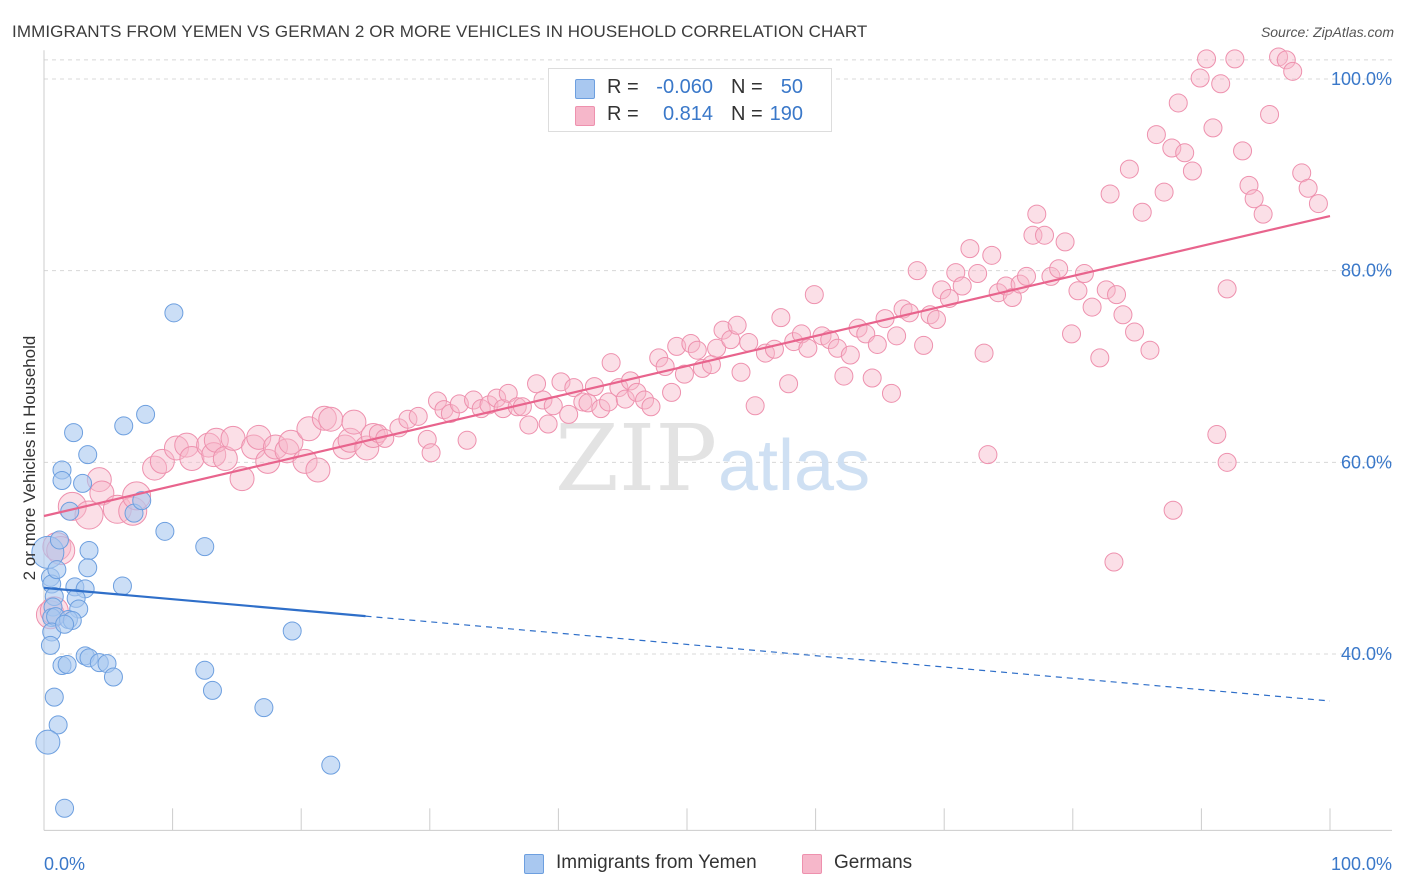 This screenshot has width=1406, height=892. Describe the element at coordinates (29, 458) in the screenshot. I see `y-axis-label: 2 or more Vehicles in Household` at that location.